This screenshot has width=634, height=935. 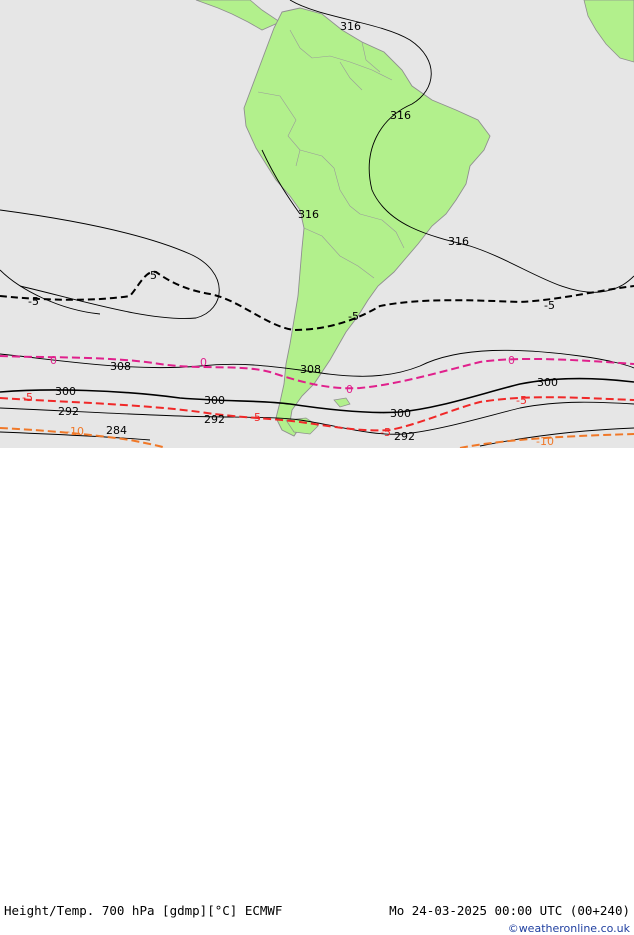 What do you see at coordinates (400, 413) in the screenshot?
I see `label-300-southeast: 300` at bounding box center [400, 413].